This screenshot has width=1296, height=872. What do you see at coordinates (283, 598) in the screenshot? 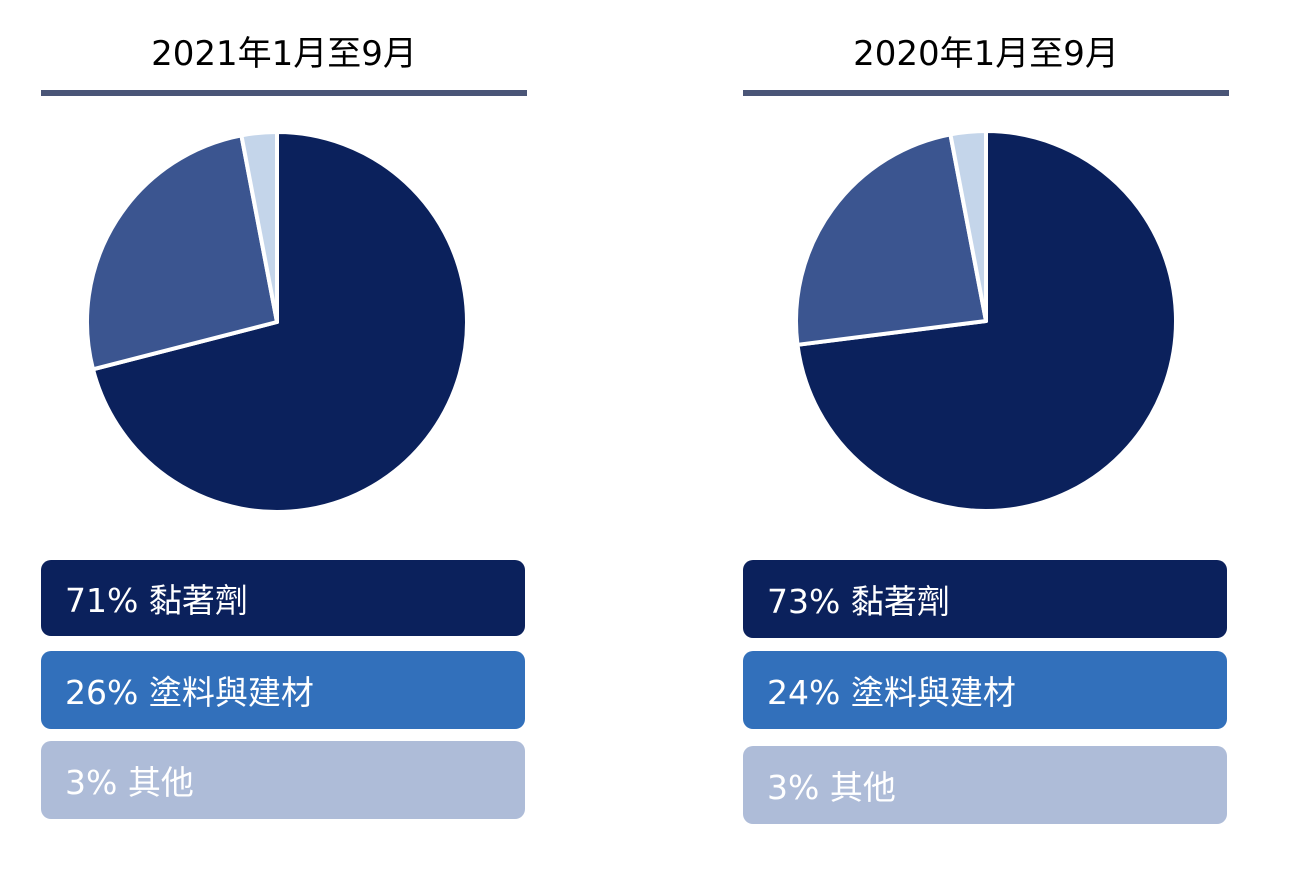
I see `legend-item-adhesives: 71% 黏著劑` at bounding box center [283, 598].